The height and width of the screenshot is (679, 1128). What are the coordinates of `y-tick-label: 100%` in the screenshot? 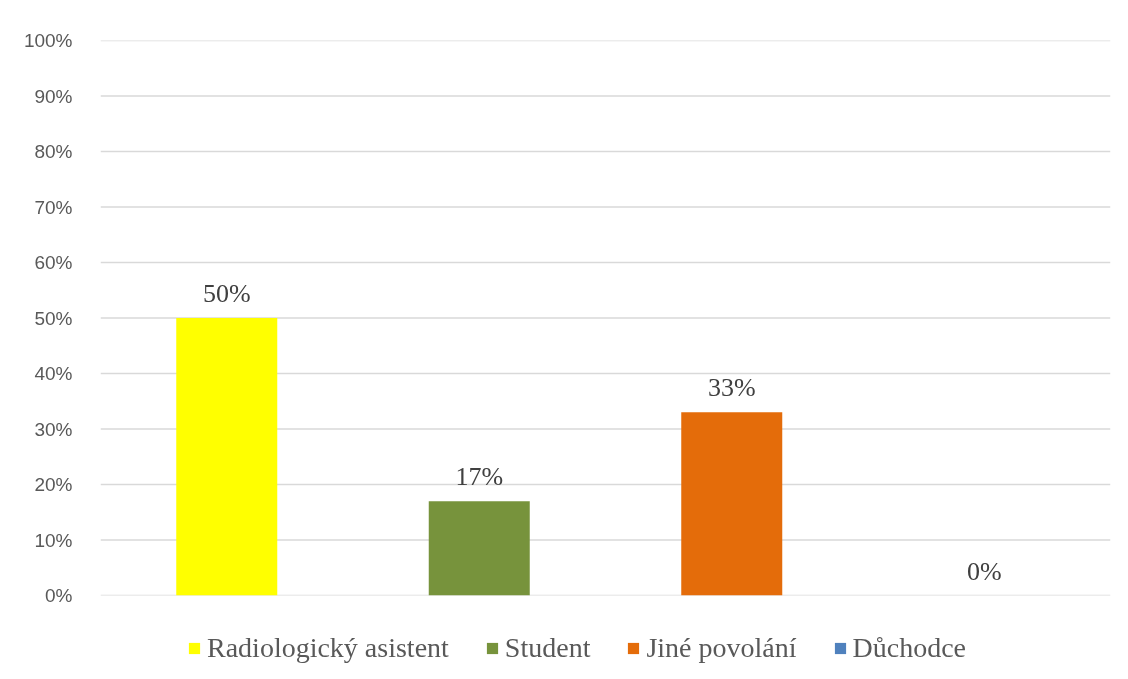 It's located at (48, 40).